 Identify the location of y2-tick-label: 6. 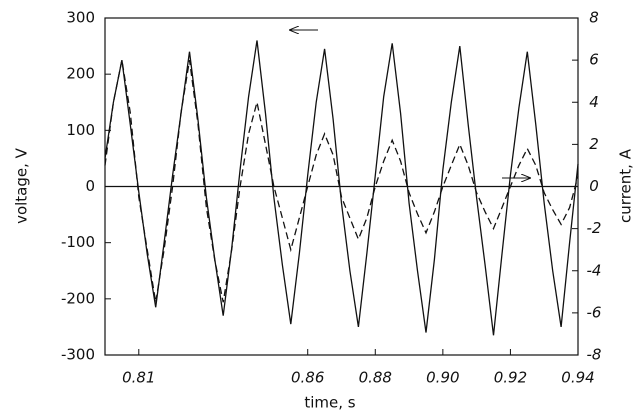
(594, 60).